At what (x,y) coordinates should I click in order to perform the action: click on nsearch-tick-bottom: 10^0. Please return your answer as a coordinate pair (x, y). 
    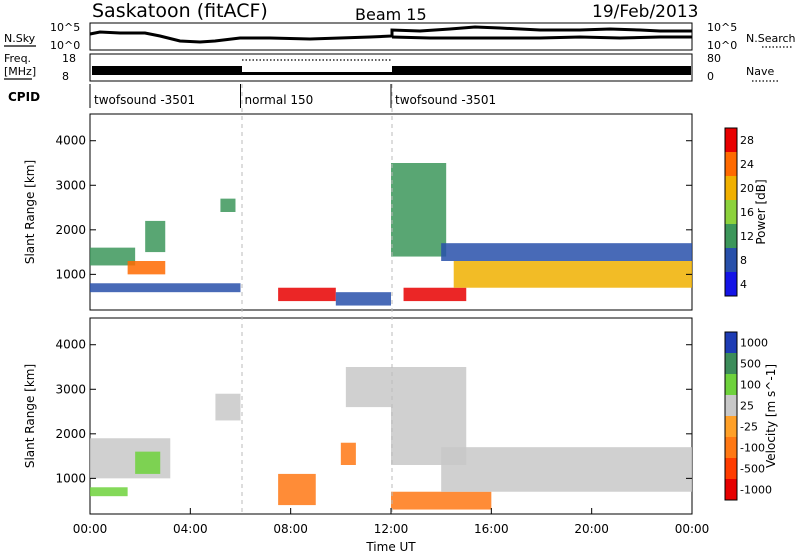
    Looking at the image, I should click on (722, 45).